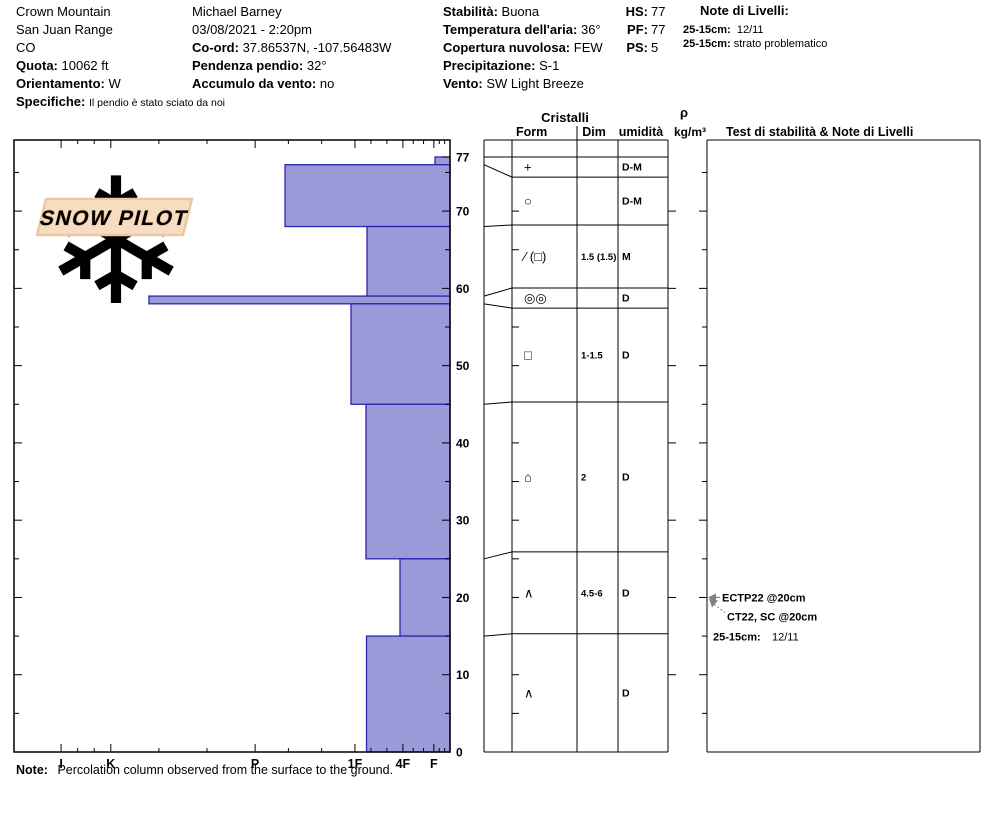 The image size is (994, 840). What do you see at coordinates (528, 476) in the screenshot?
I see `grain-form-symbol: ⌂` at bounding box center [528, 476].